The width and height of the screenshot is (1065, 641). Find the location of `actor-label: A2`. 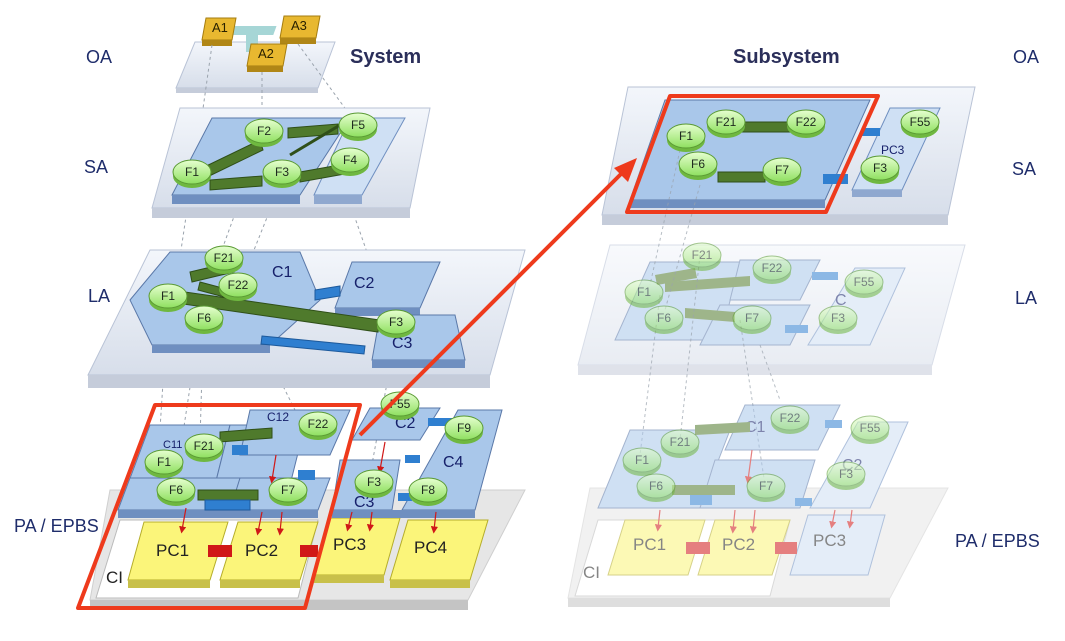

actor-label: A2 is located at coordinates (266, 53).